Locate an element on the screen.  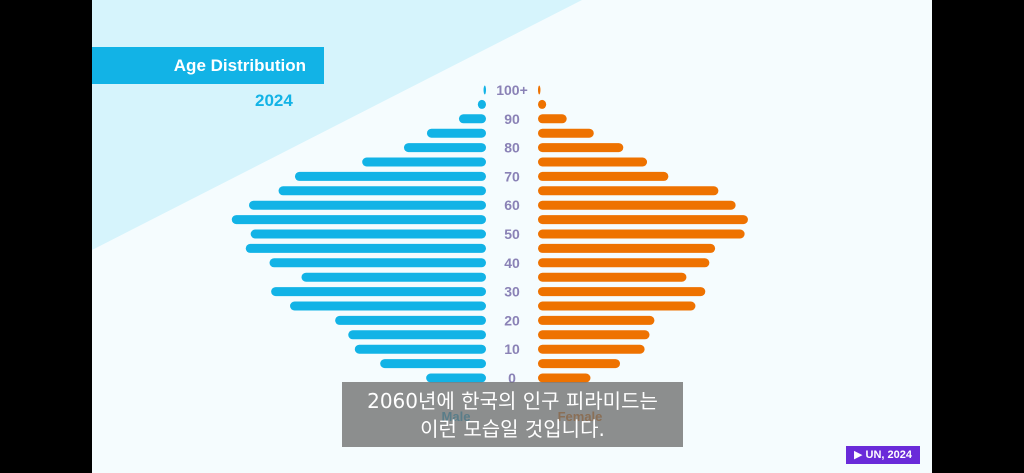
age-tick-label: 90 is located at coordinates (512, 119).